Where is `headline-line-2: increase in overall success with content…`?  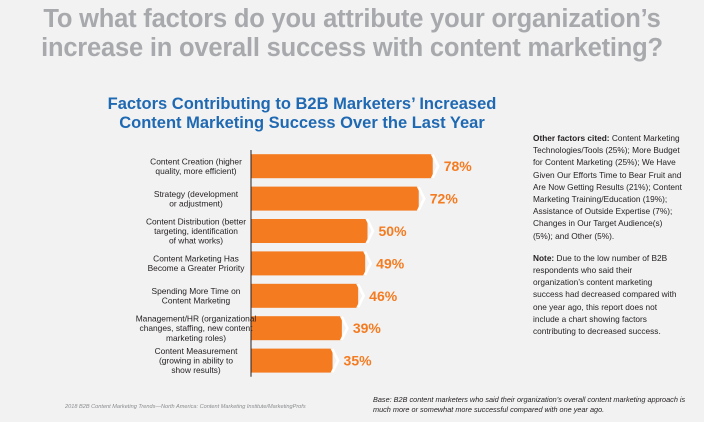
headline-line-2: increase in overall success with content… is located at coordinates (352, 48).